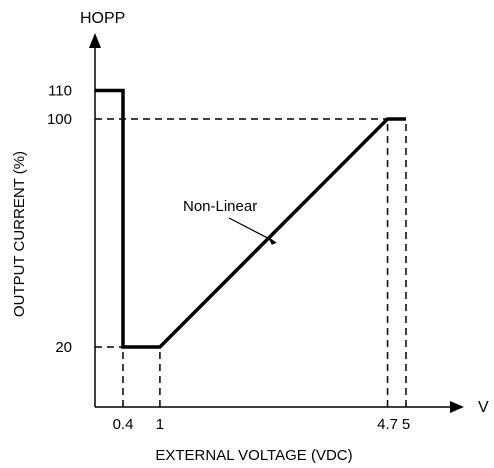 This screenshot has height=468, width=494. What do you see at coordinates (60, 91) in the screenshot?
I see `y-tick-label-2: 110` at bounding box center [60, 91].